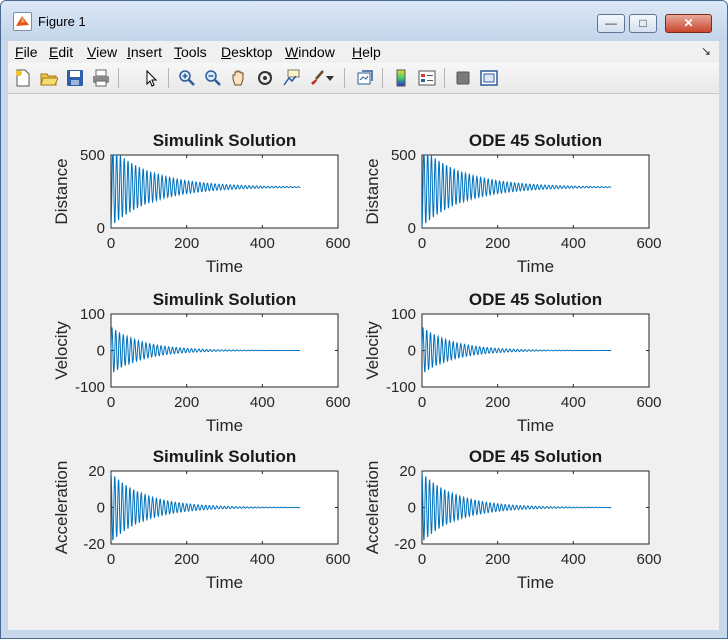 Image resolution: width=728 pixels, height=639 pixels. I want to click on hide-plot-tools-icon, so click(463, 78).